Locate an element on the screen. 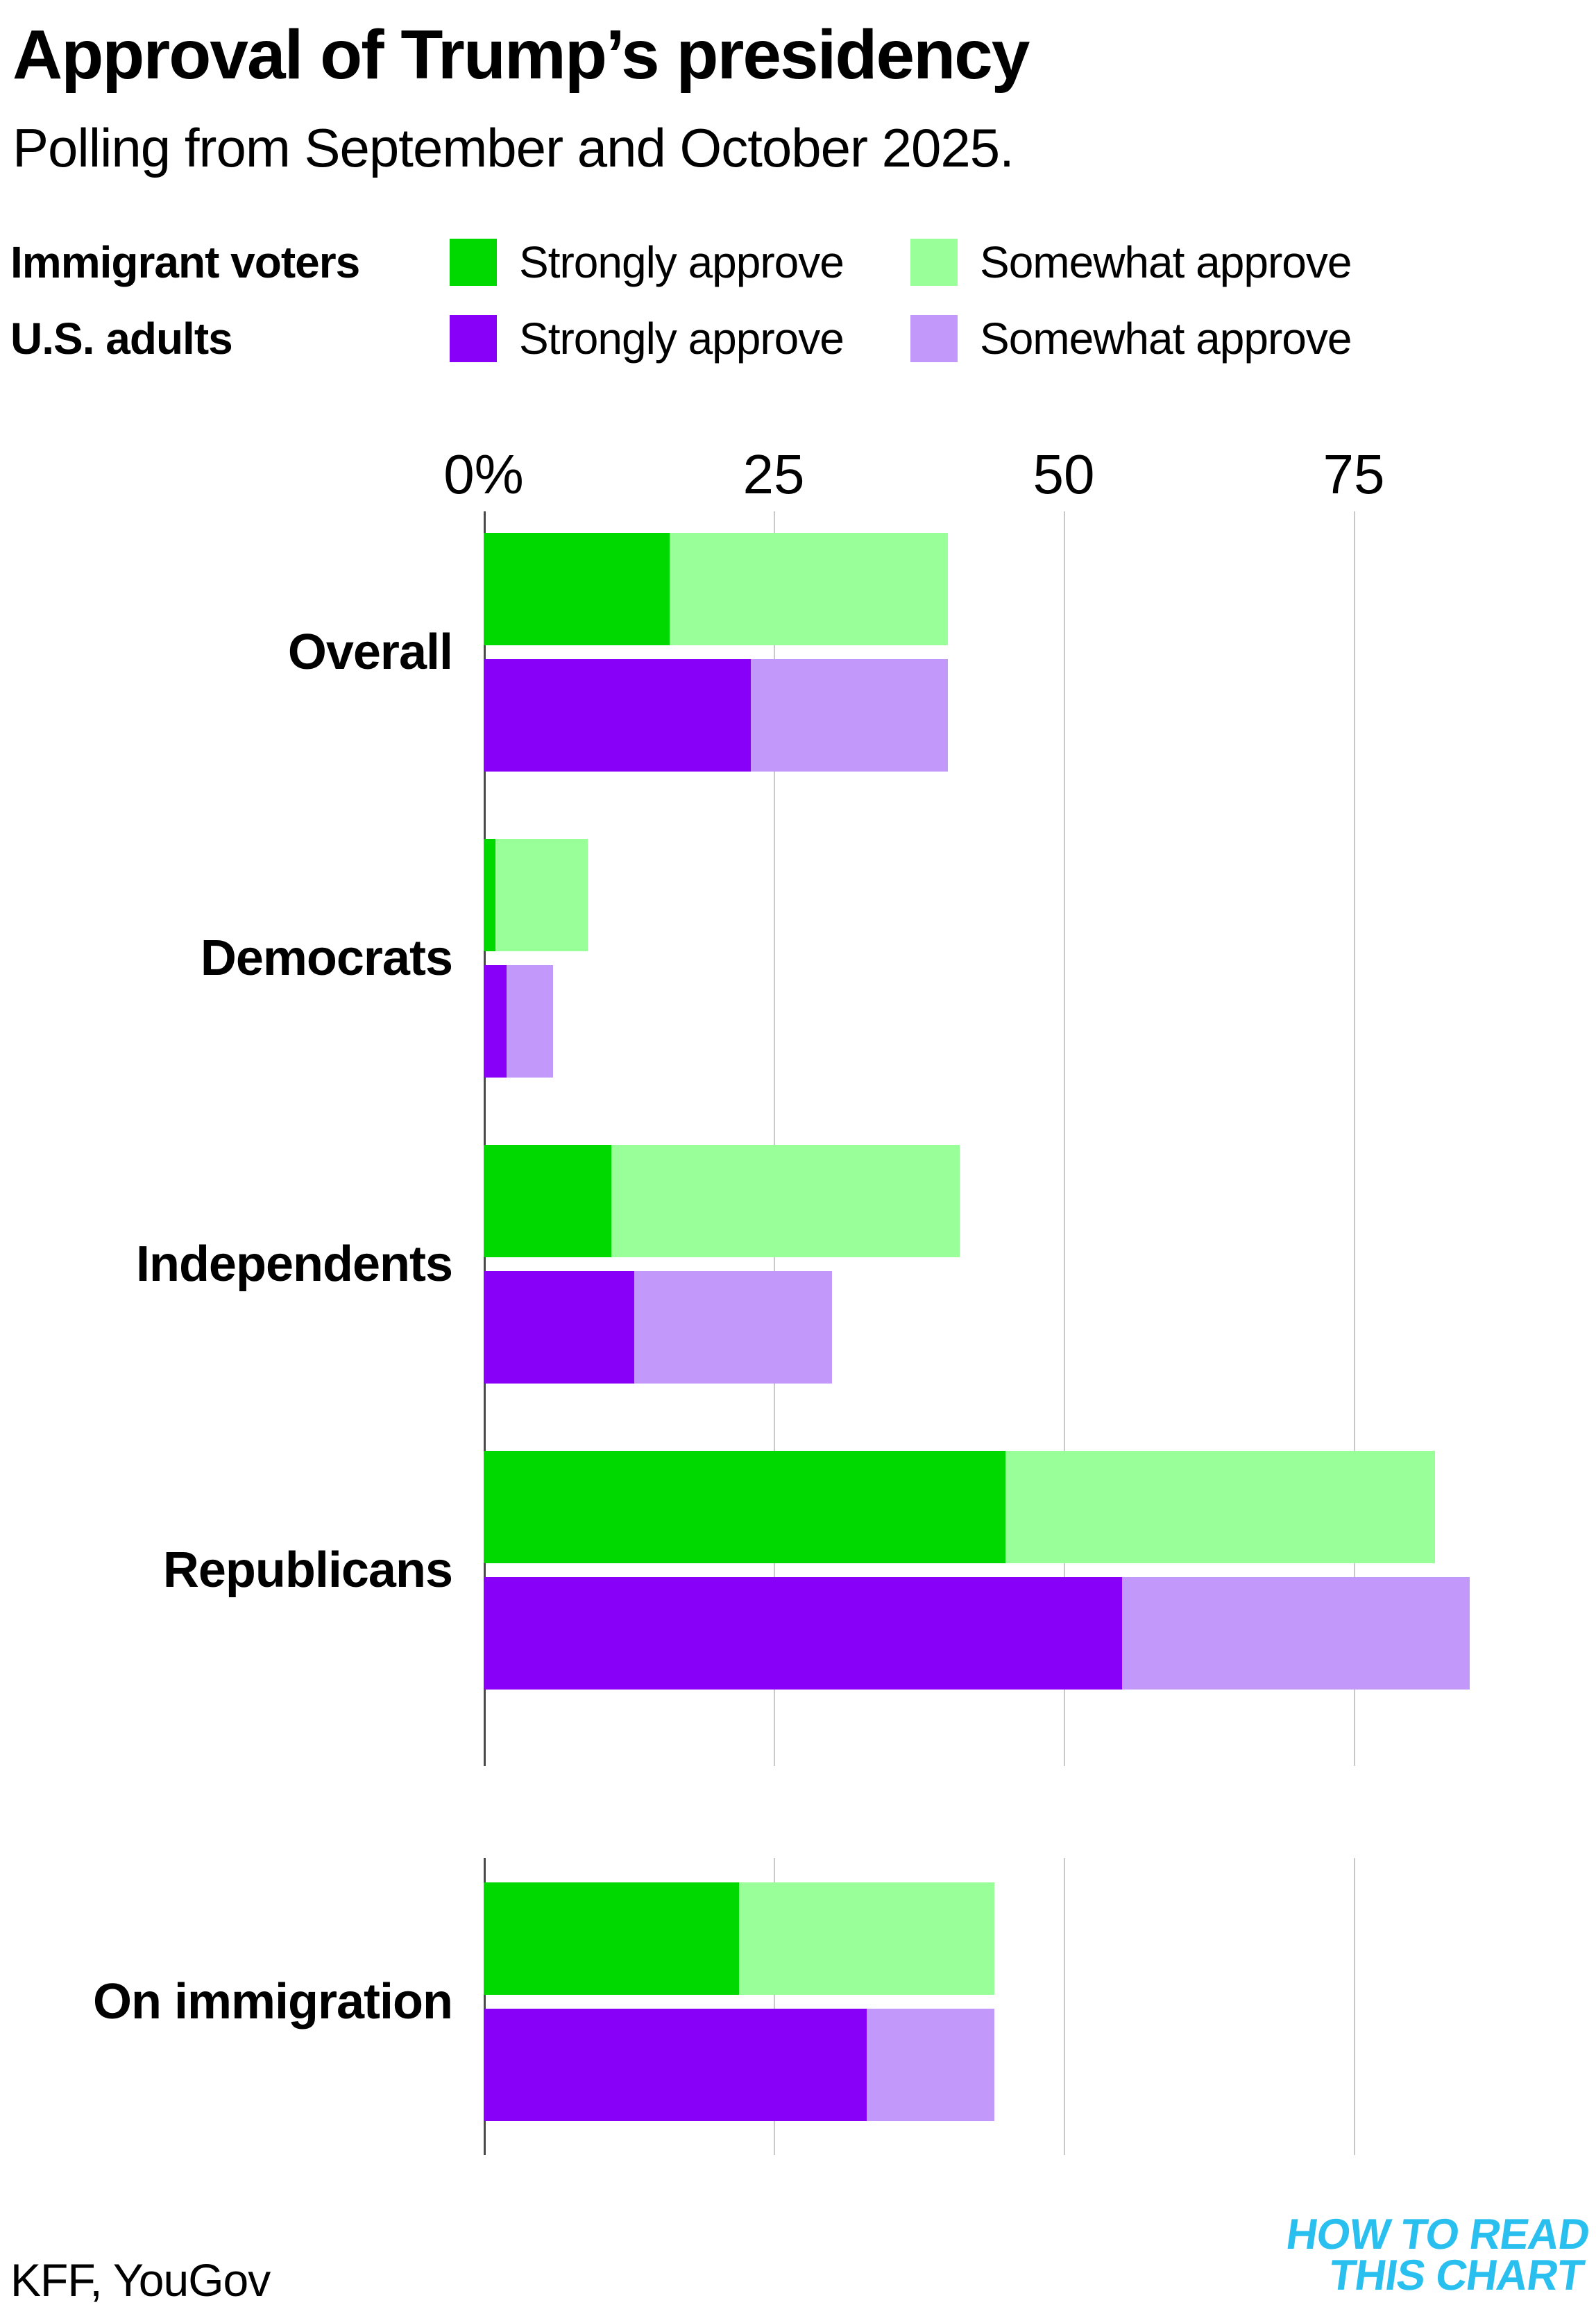 Image resolution: width=1596 pixels, height=2323 pixels. x-axis-tick-0: 0% is located at coordinates (483, 474).